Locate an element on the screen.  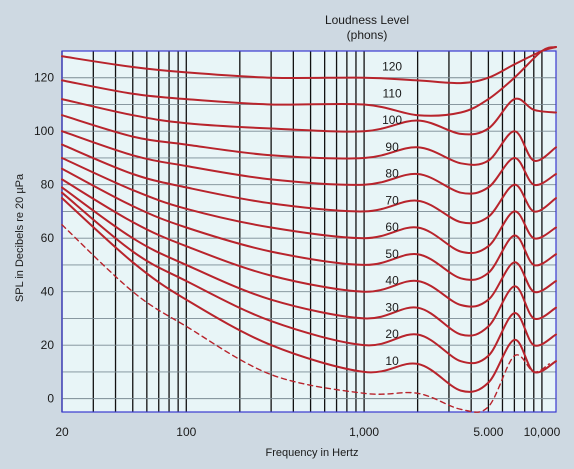
x-tick-label: 100 is located at coordinates (186, 432).